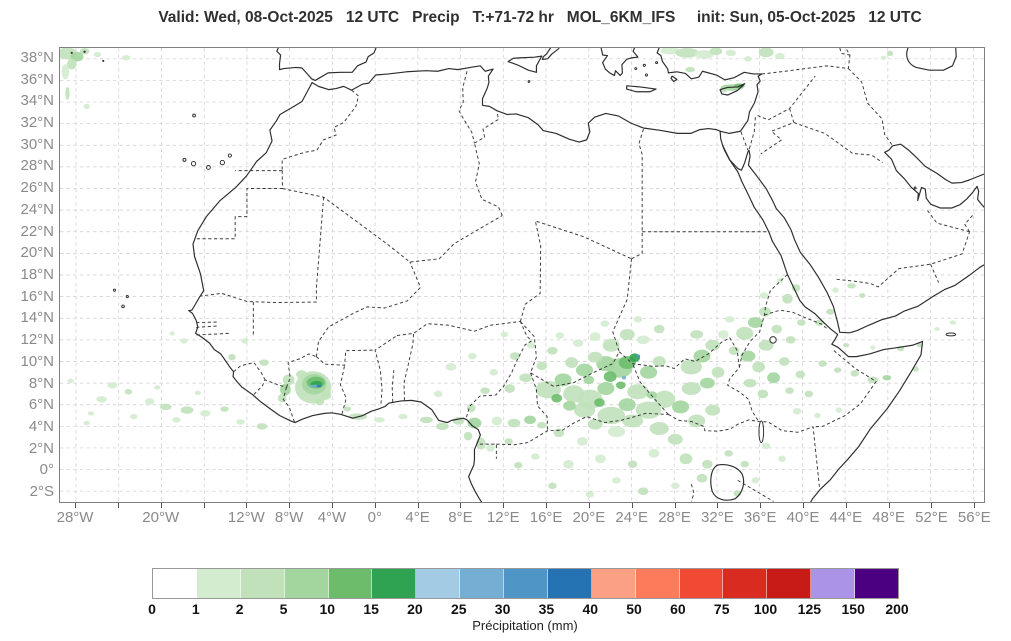  Describe the element at coordinates (719, 419) in the screenshot. I see `borders-sudan-southsudan` at that location.